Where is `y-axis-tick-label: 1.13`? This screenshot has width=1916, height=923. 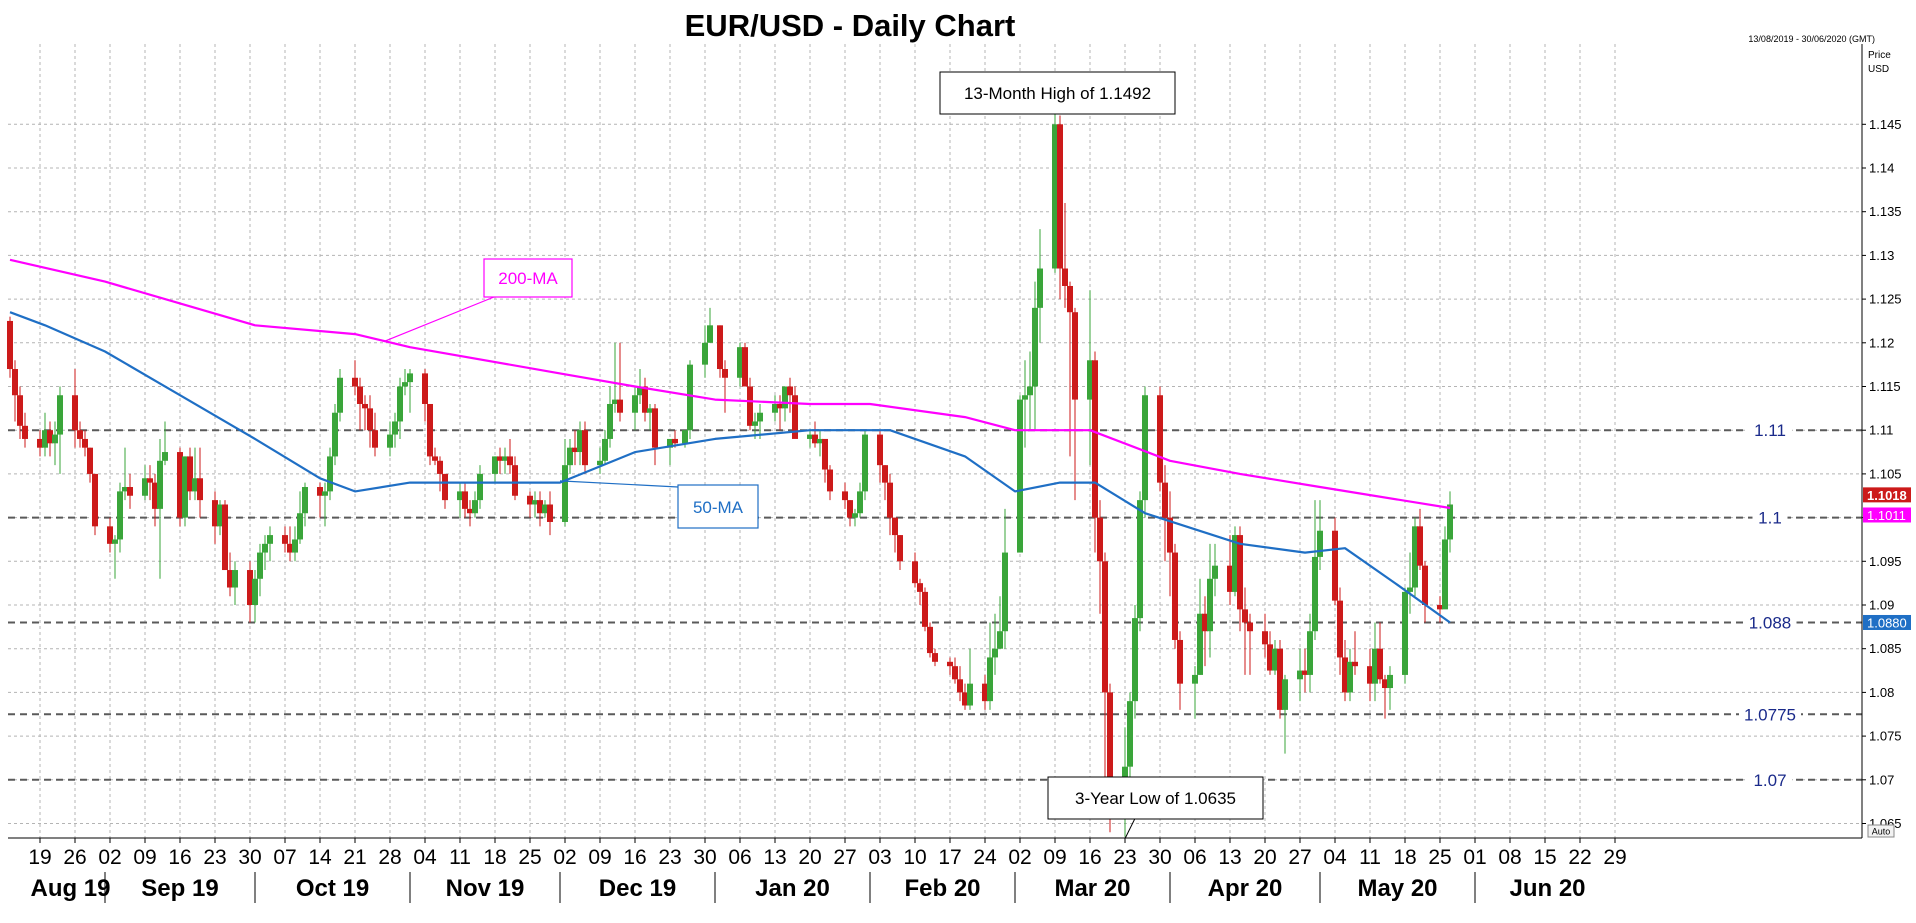
y-axis-tick-label: 1.13 is located at coordinates (1881, 255).